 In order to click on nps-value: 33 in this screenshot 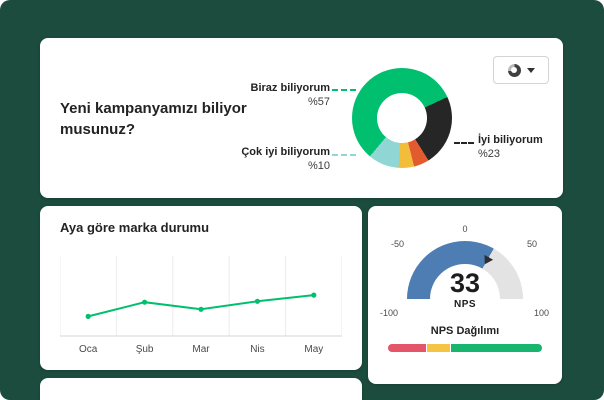, I will do `click(465, 283)`.